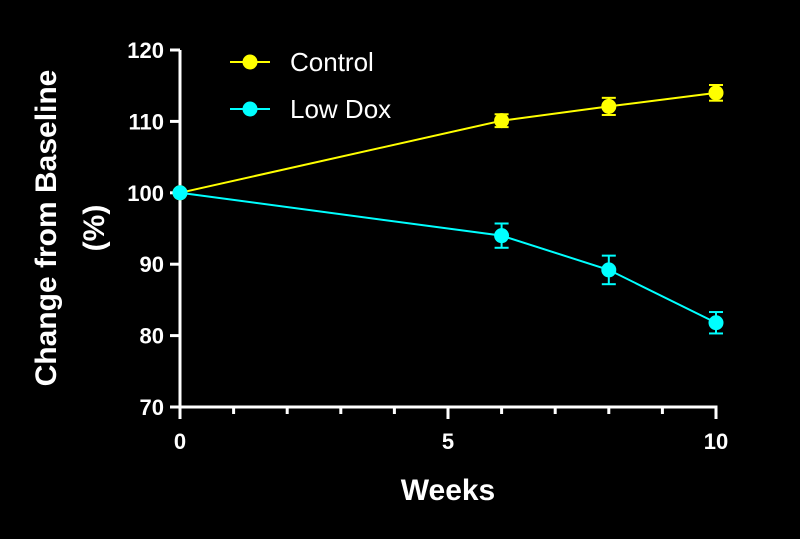 Image resolution: width=800 pixels, height=539 pixels. What do you see at coordinates (332, 62) in the screenshot?
I see `legend-label: Control` at bounding box center [332, 62].